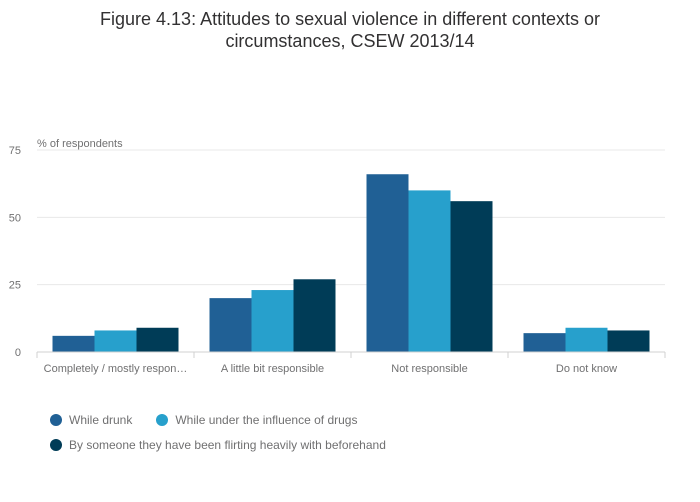  I want to click on x-tick-label: A little bit responsible, so click(272, 369).